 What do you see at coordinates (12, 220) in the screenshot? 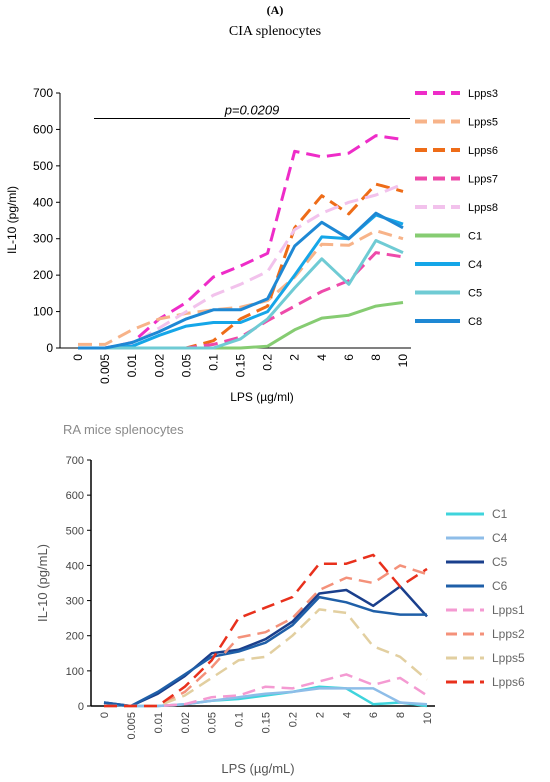
I see `y-axis-label: IL-10 (pg/ml)` at bounding box center [12, 220].